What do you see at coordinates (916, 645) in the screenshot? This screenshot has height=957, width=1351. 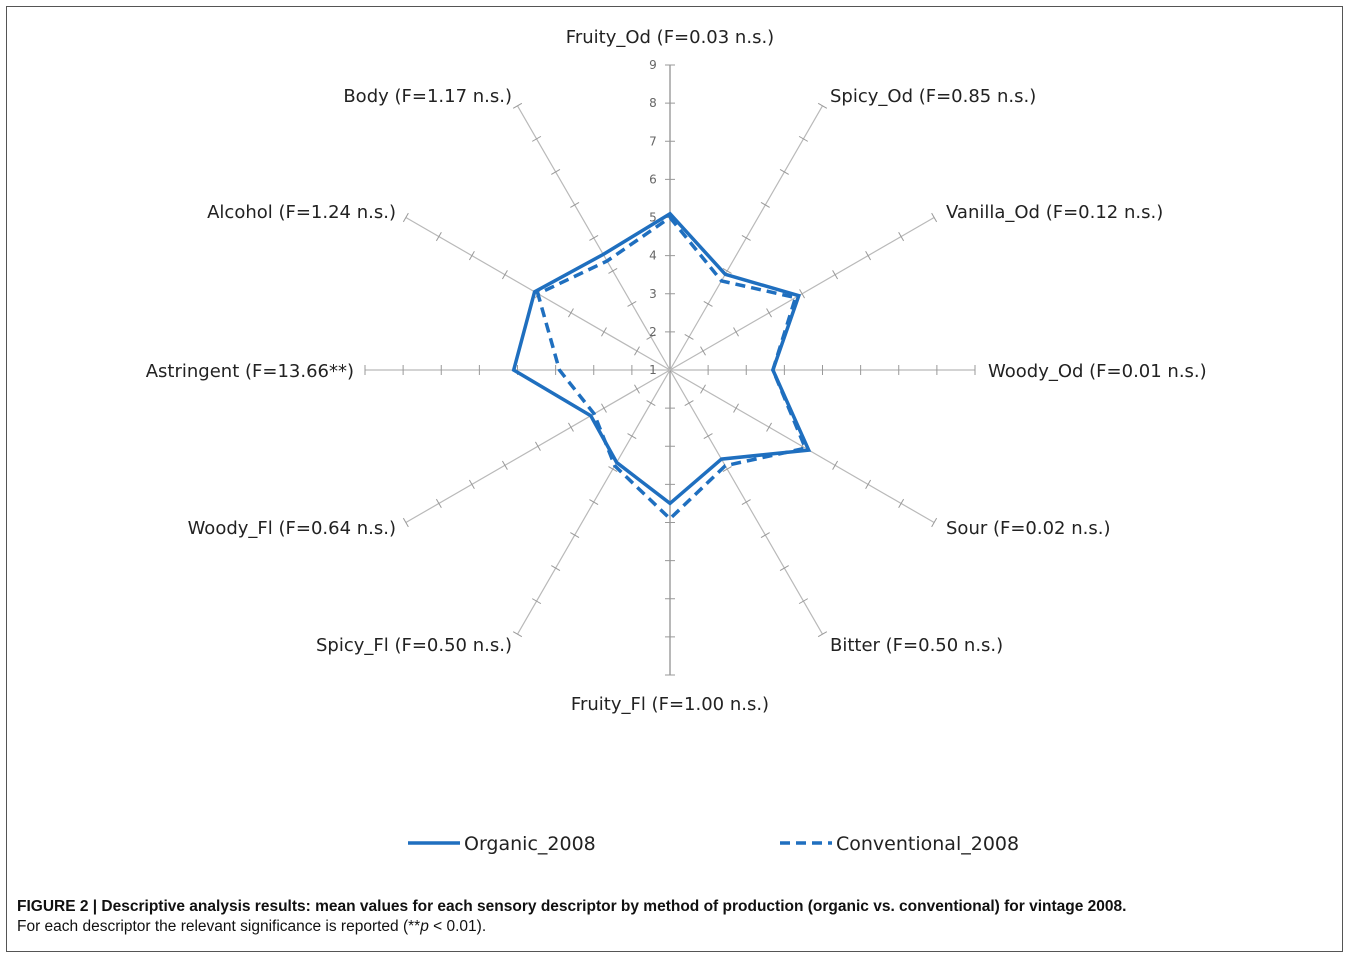 I see `axis-label: Bitter (F=0.50 n.s.)` at bounding box center [916, 645].